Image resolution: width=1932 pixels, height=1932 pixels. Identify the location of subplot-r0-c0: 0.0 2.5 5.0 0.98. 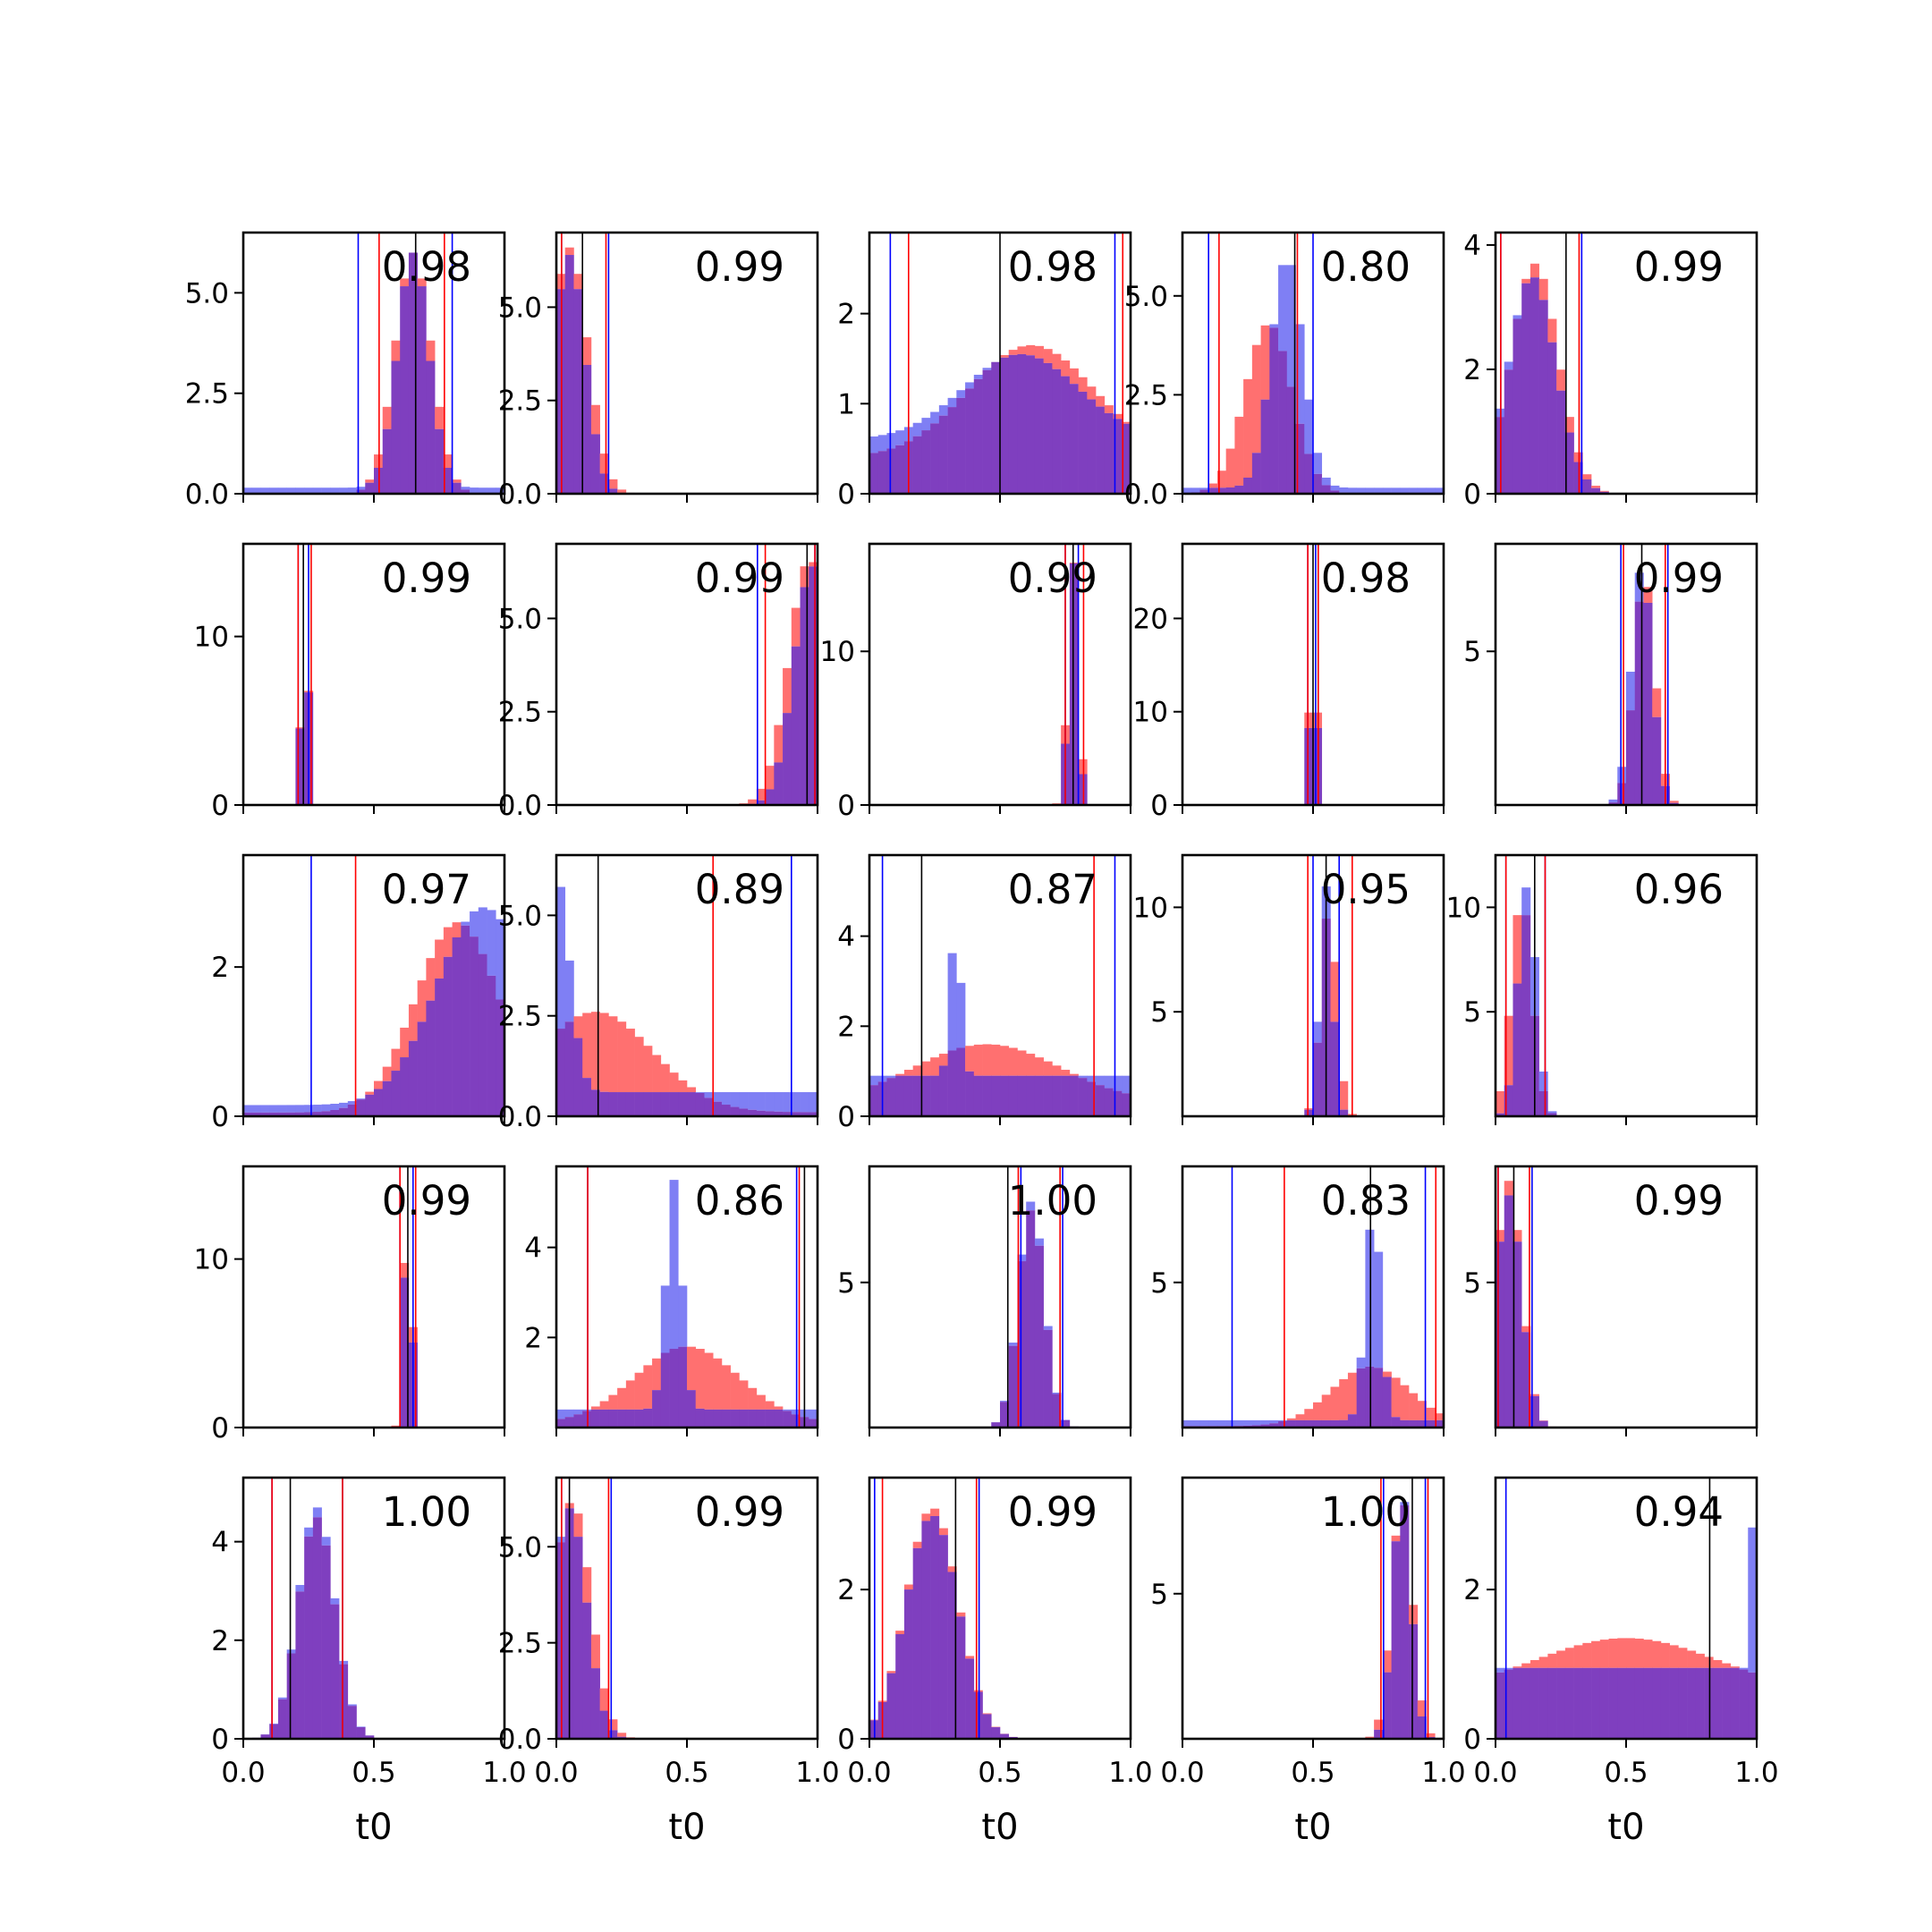
(345, 371).